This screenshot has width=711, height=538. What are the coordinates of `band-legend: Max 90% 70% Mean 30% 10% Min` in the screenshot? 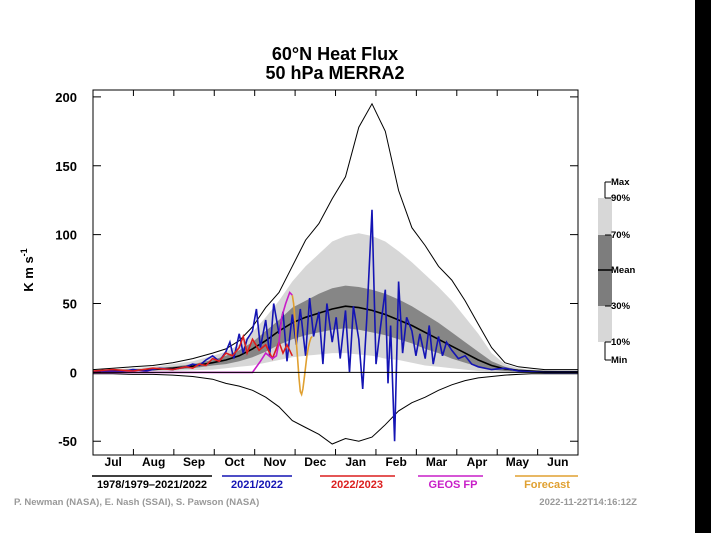 It's located at (616, 271).